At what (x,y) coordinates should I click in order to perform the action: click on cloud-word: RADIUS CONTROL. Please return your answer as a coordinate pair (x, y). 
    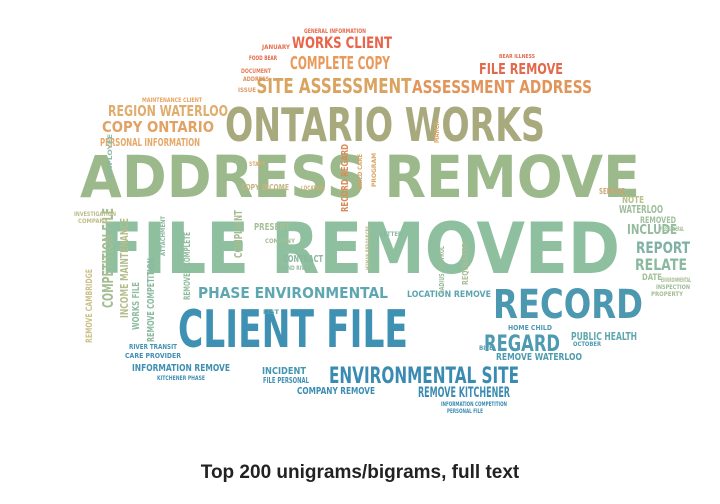
    Looking at the image, I should click on (442, 270).